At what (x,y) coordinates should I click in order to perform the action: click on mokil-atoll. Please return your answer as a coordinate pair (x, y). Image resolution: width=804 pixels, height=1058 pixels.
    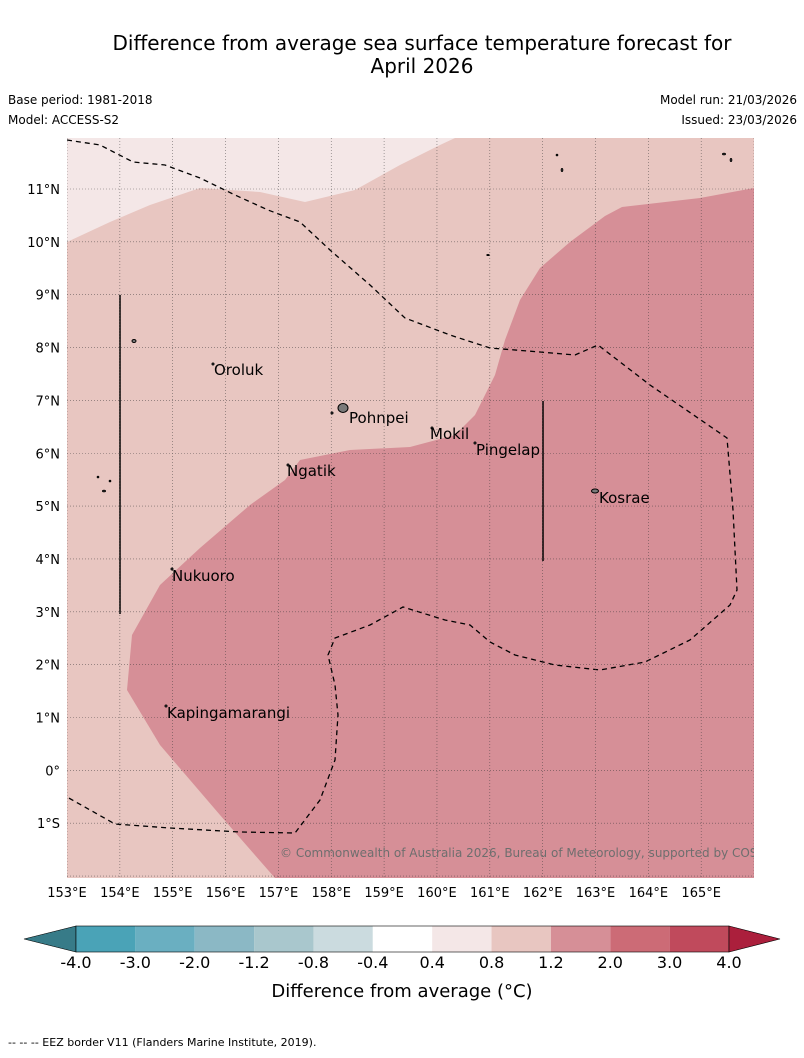
    Looking at the image, I should click on (432, 428).